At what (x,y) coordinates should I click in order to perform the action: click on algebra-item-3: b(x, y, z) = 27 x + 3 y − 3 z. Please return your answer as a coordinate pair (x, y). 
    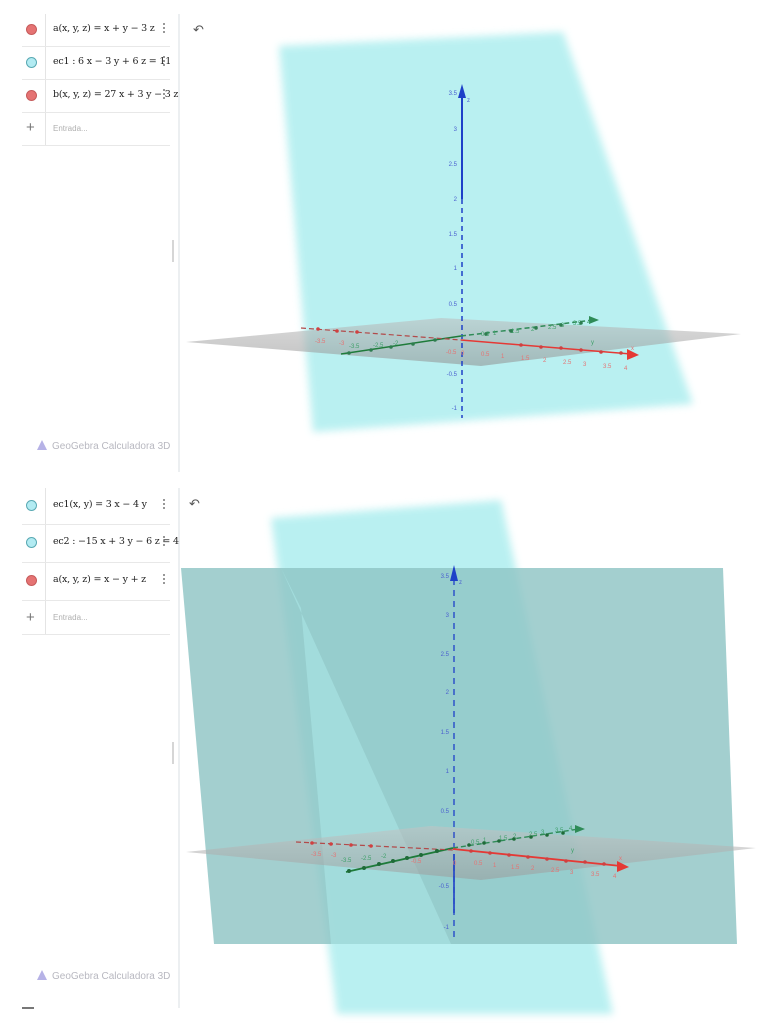
    Looking at the image, I should click on (100, 96).